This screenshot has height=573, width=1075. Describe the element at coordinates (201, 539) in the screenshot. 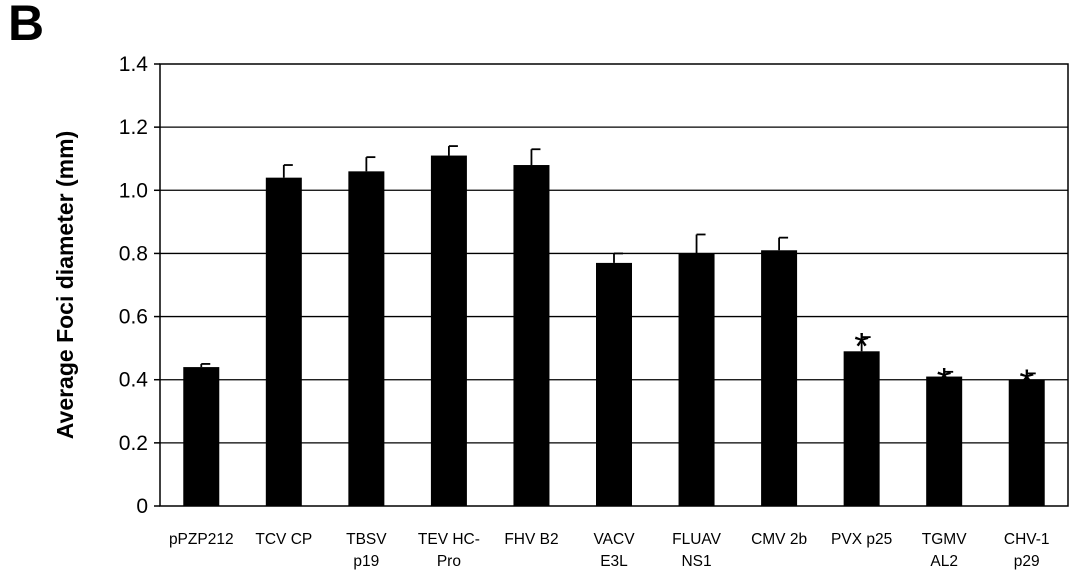

I see `x-tick-label: pPZP212` at that location.